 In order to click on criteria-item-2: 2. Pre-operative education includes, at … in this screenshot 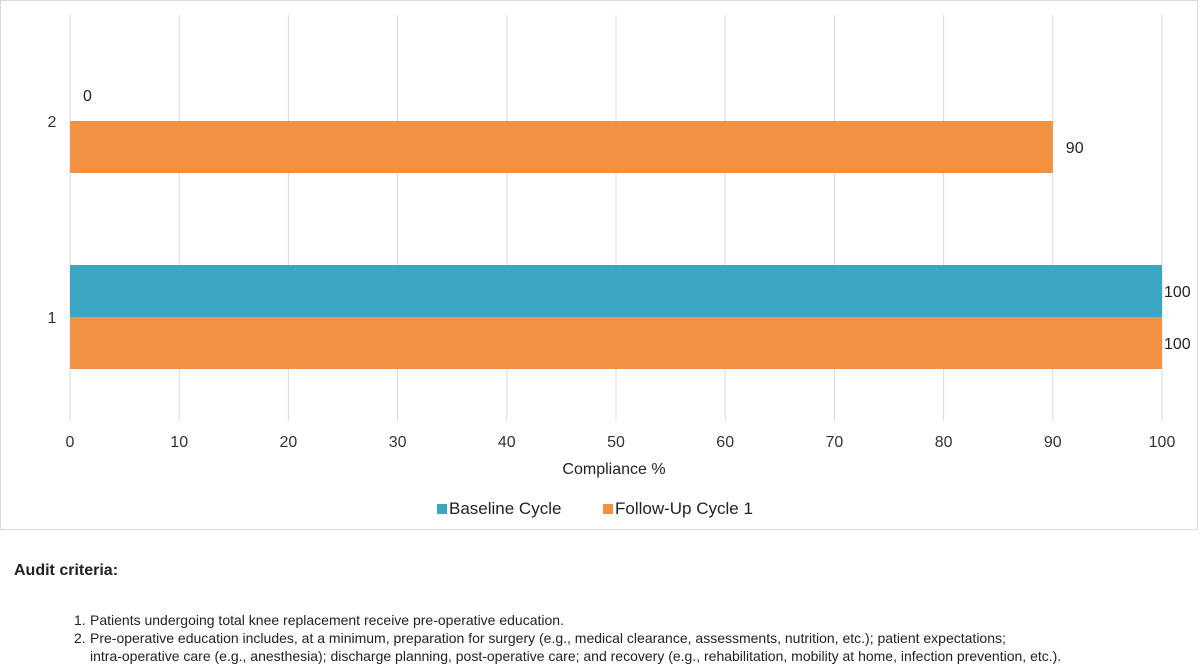, I will do `click(632, 647)`.